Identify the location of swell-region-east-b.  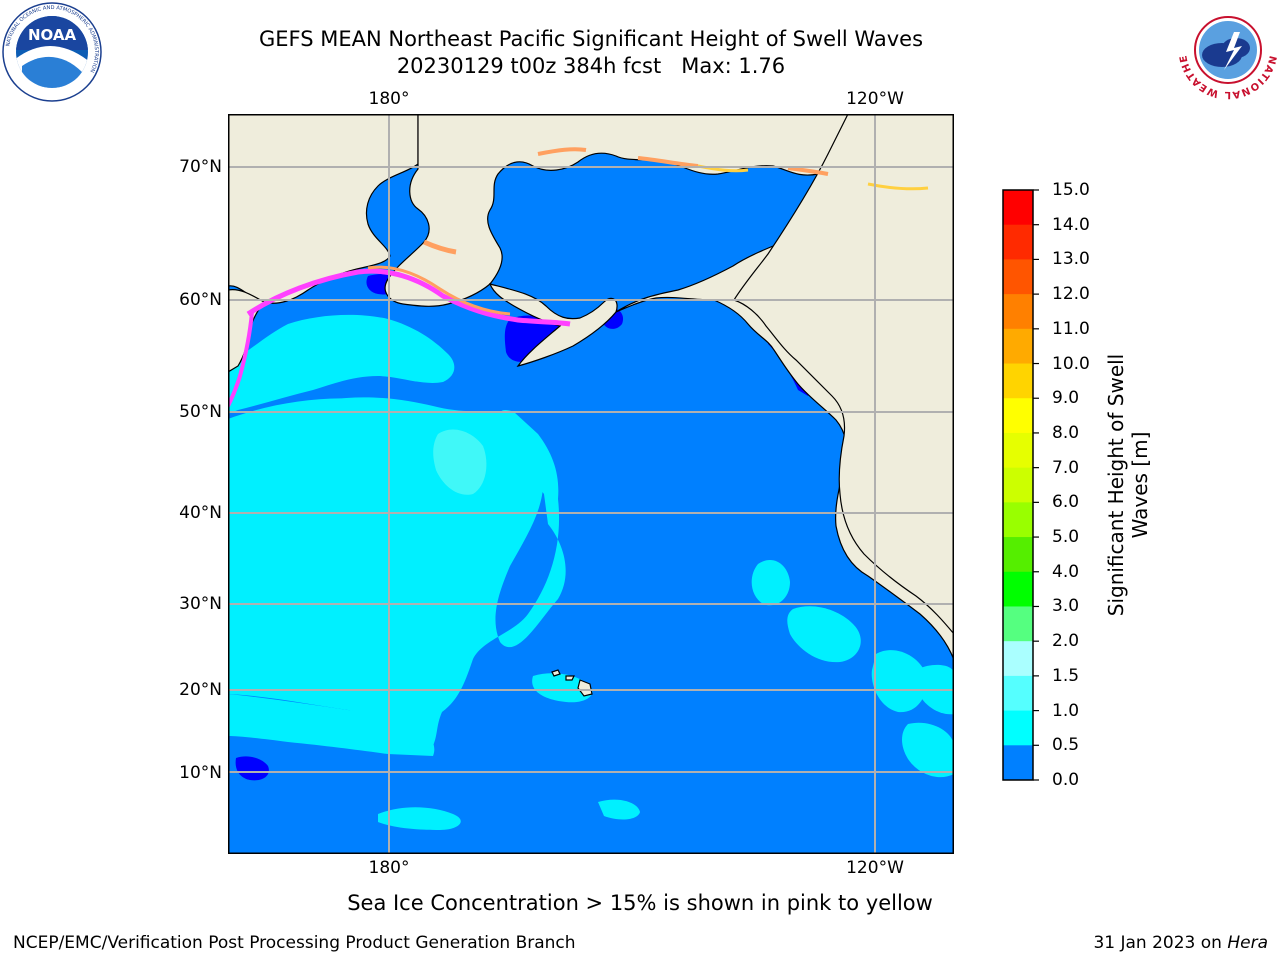
(824, 634).